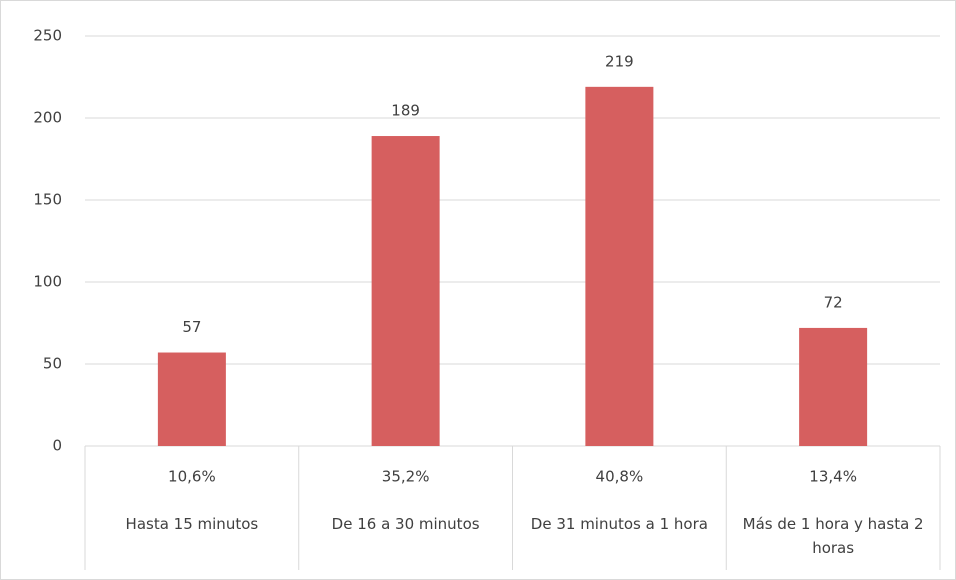  What do you see at coordinates (406, 477) in the screenshot?
I see `category-share: 35,2%` at bounding box center [406, 477].